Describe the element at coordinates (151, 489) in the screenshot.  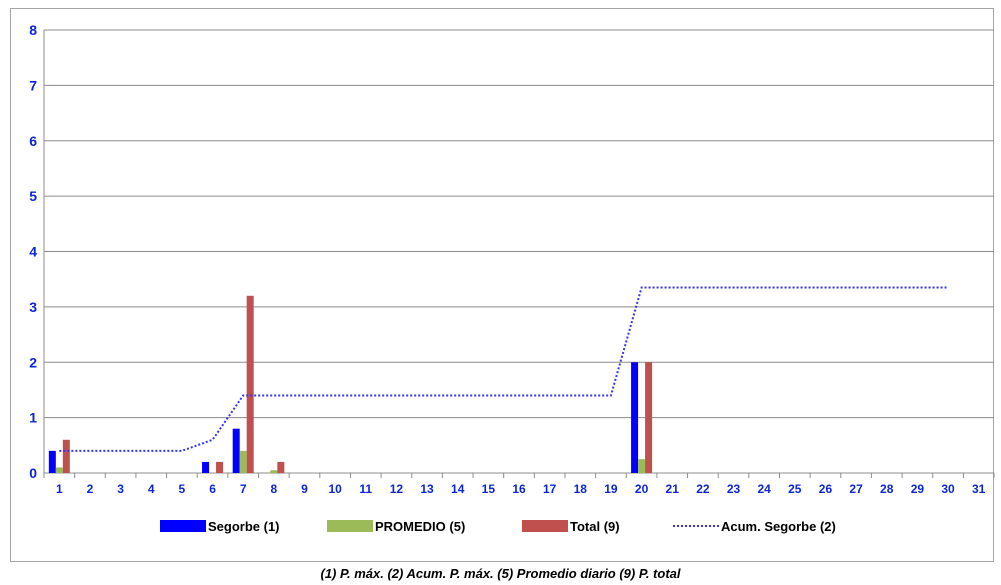
I see `x-tick-label: 4` at that location.